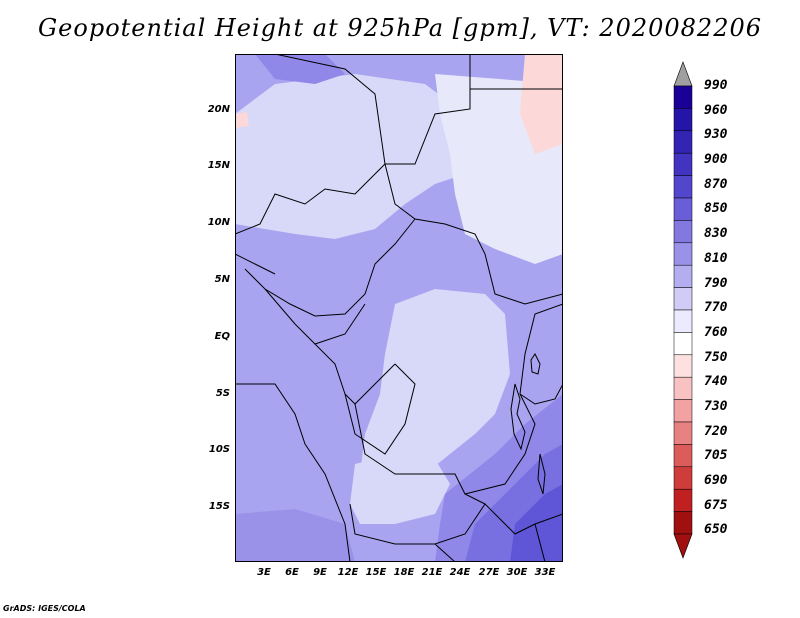 The height and width of the screenshot is (618, 800). What do you see at coordinates (435, 391) in the screenshot?
I see `field-light-congo` at bounding box center [435, 391].